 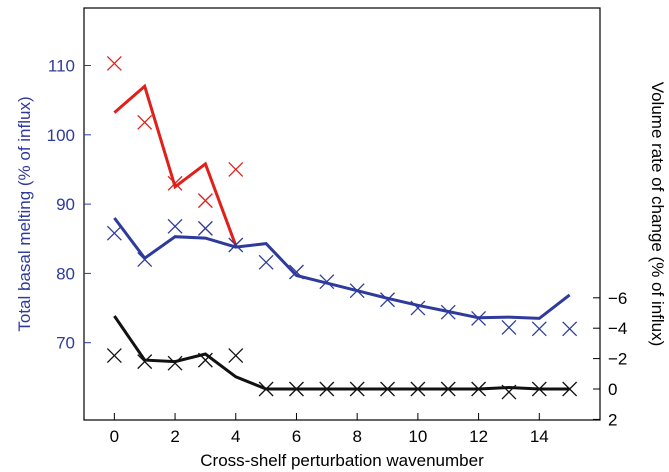 I want to click on x-tick-label: 4, so click(x=235, y=436).